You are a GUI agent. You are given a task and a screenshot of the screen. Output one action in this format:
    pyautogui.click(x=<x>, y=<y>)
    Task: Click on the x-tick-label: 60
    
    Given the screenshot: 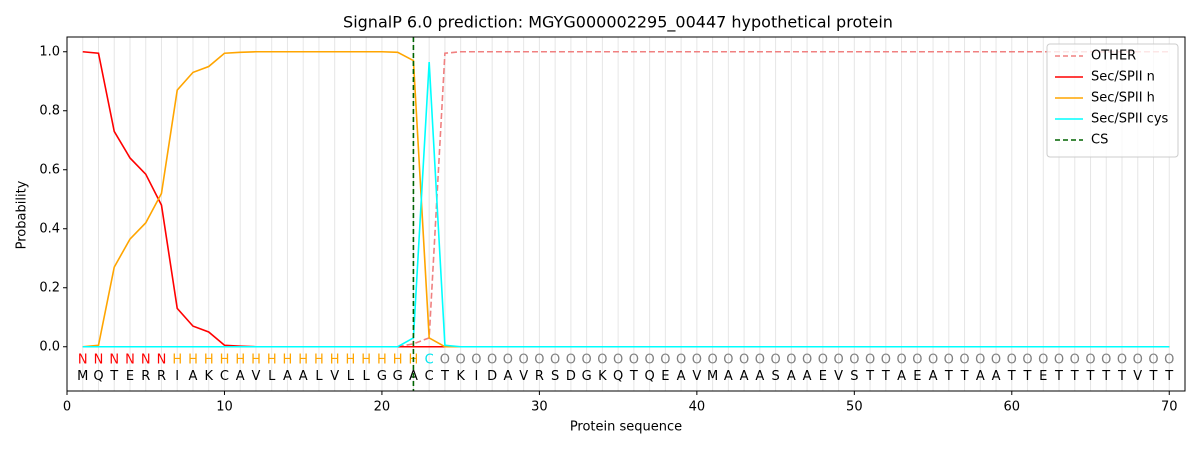 What is the action you would take?
    pyautogui.click(x=1012, y=407)
    